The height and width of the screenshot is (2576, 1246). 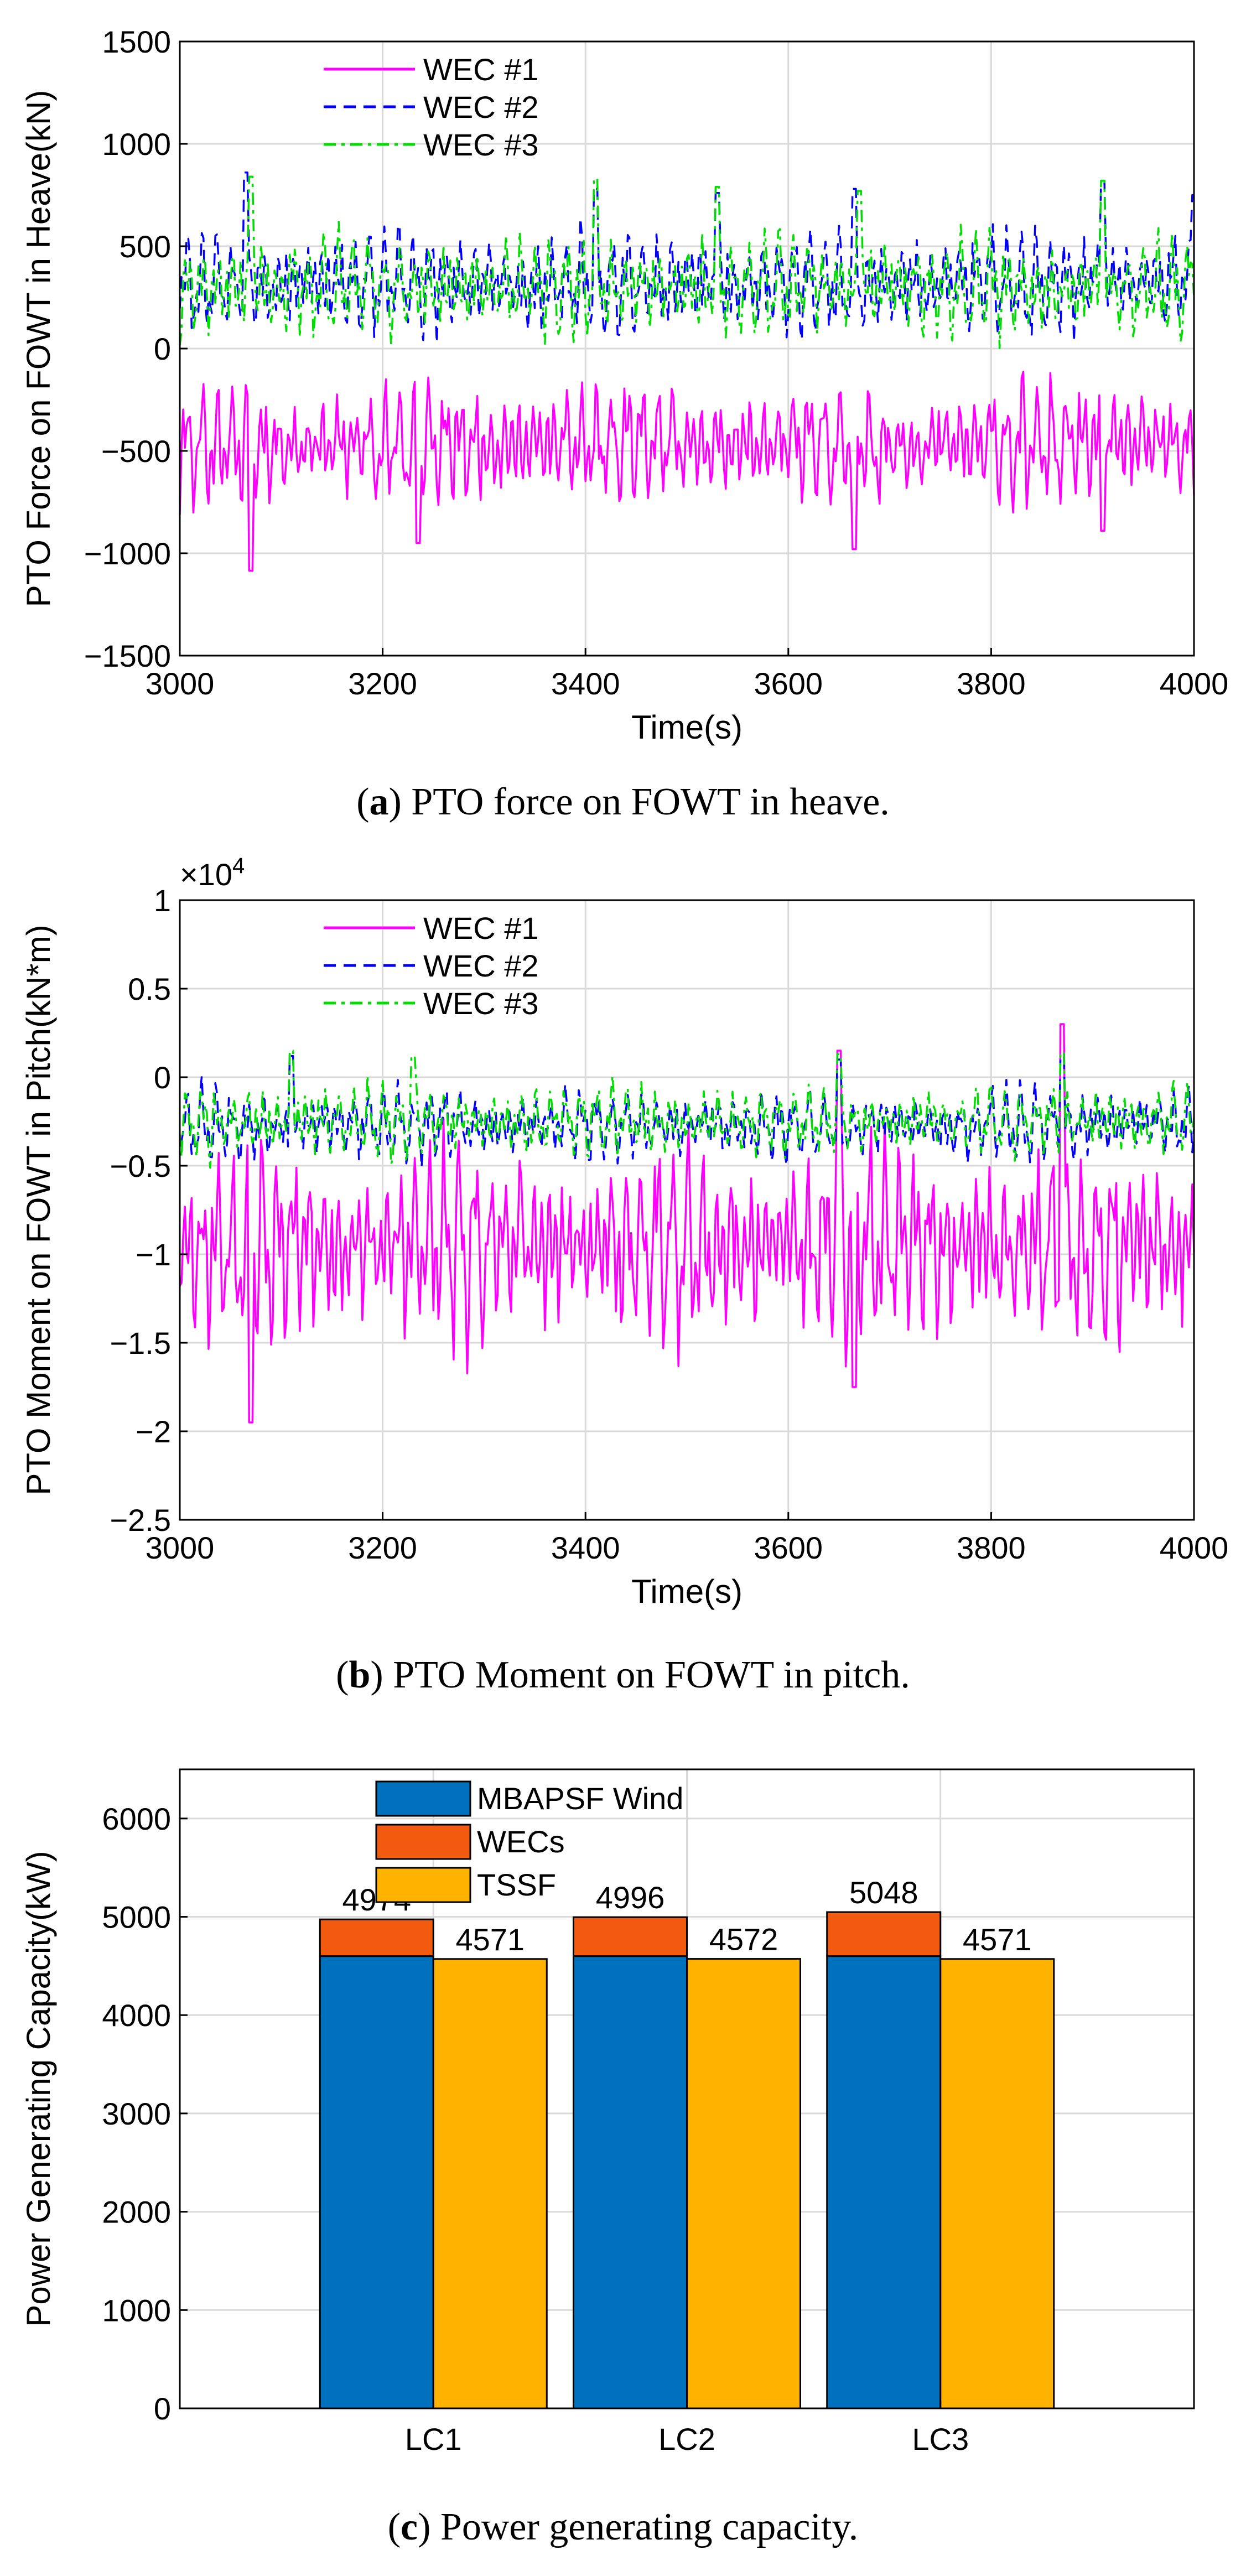 I want to click on axis-exponent-label: ×10⁴, so click(x=213, y=873).